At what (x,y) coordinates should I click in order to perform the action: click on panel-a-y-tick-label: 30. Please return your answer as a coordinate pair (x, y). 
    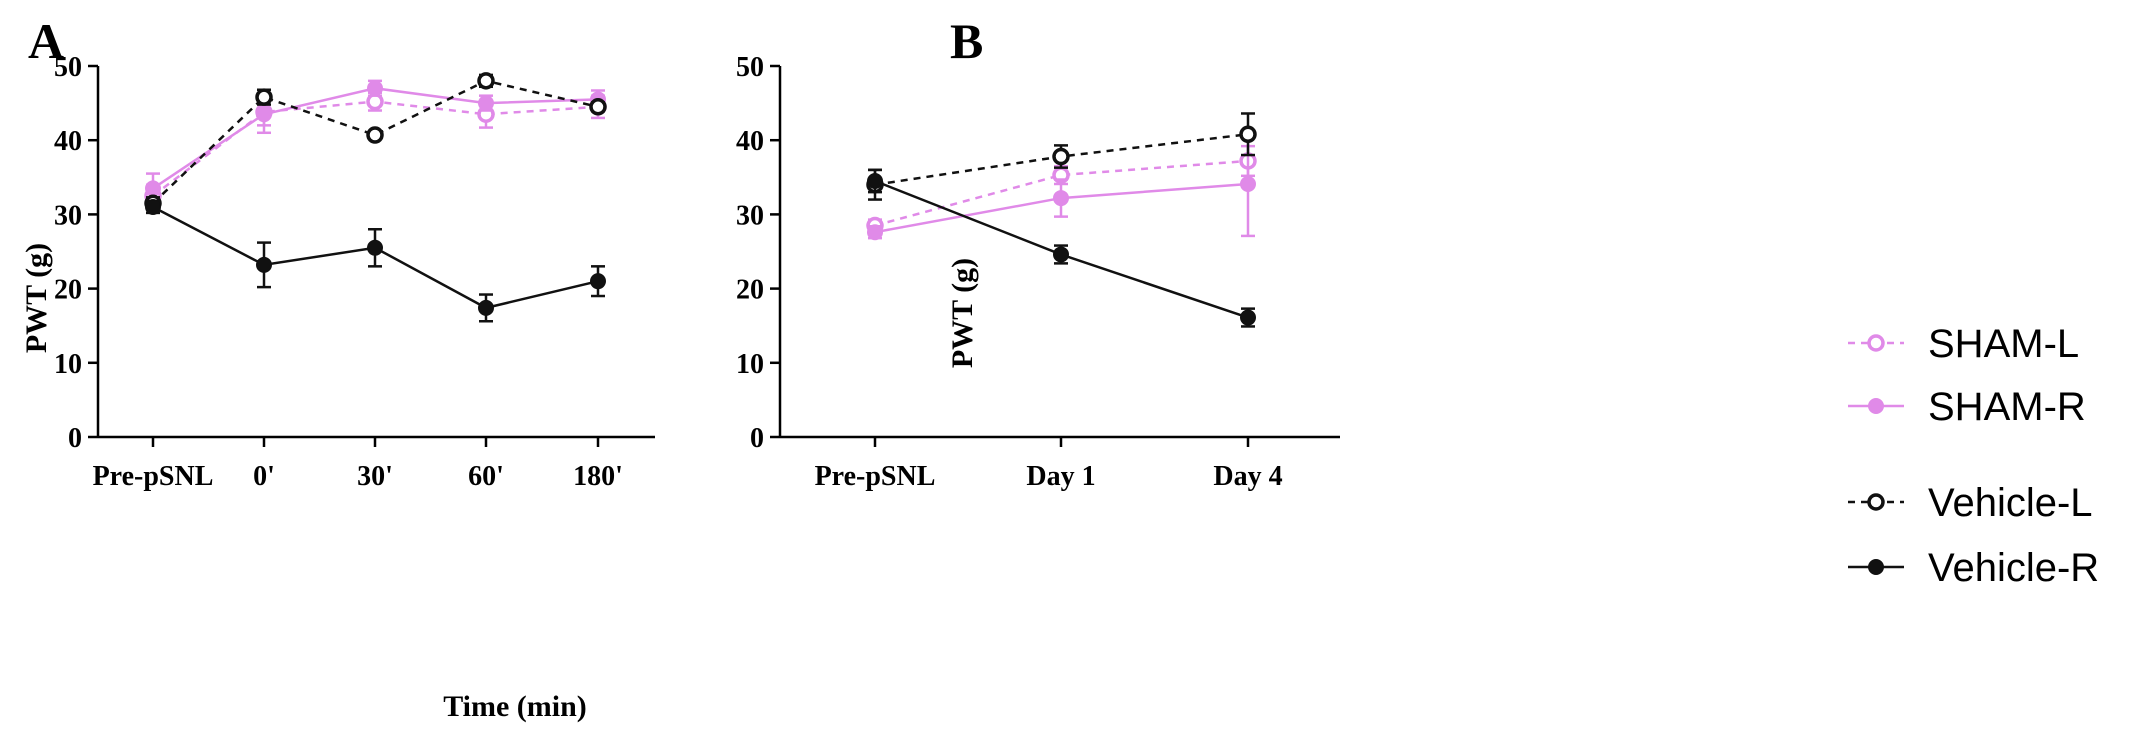
    Looking at the image, I should click on (68, 215).